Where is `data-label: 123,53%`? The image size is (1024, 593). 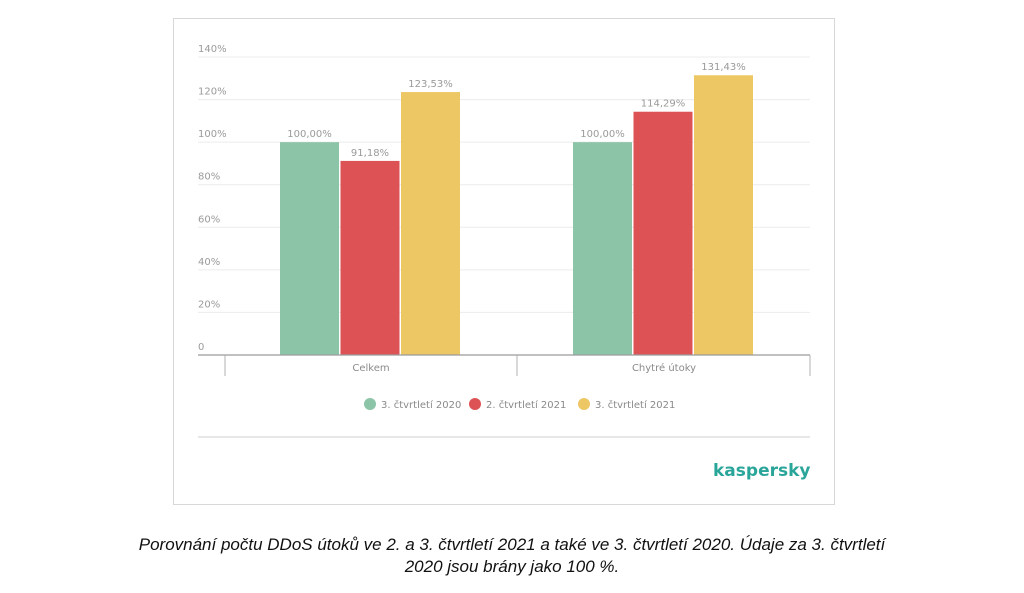
data-label: 123,53% is located at coordinates (430, 84).